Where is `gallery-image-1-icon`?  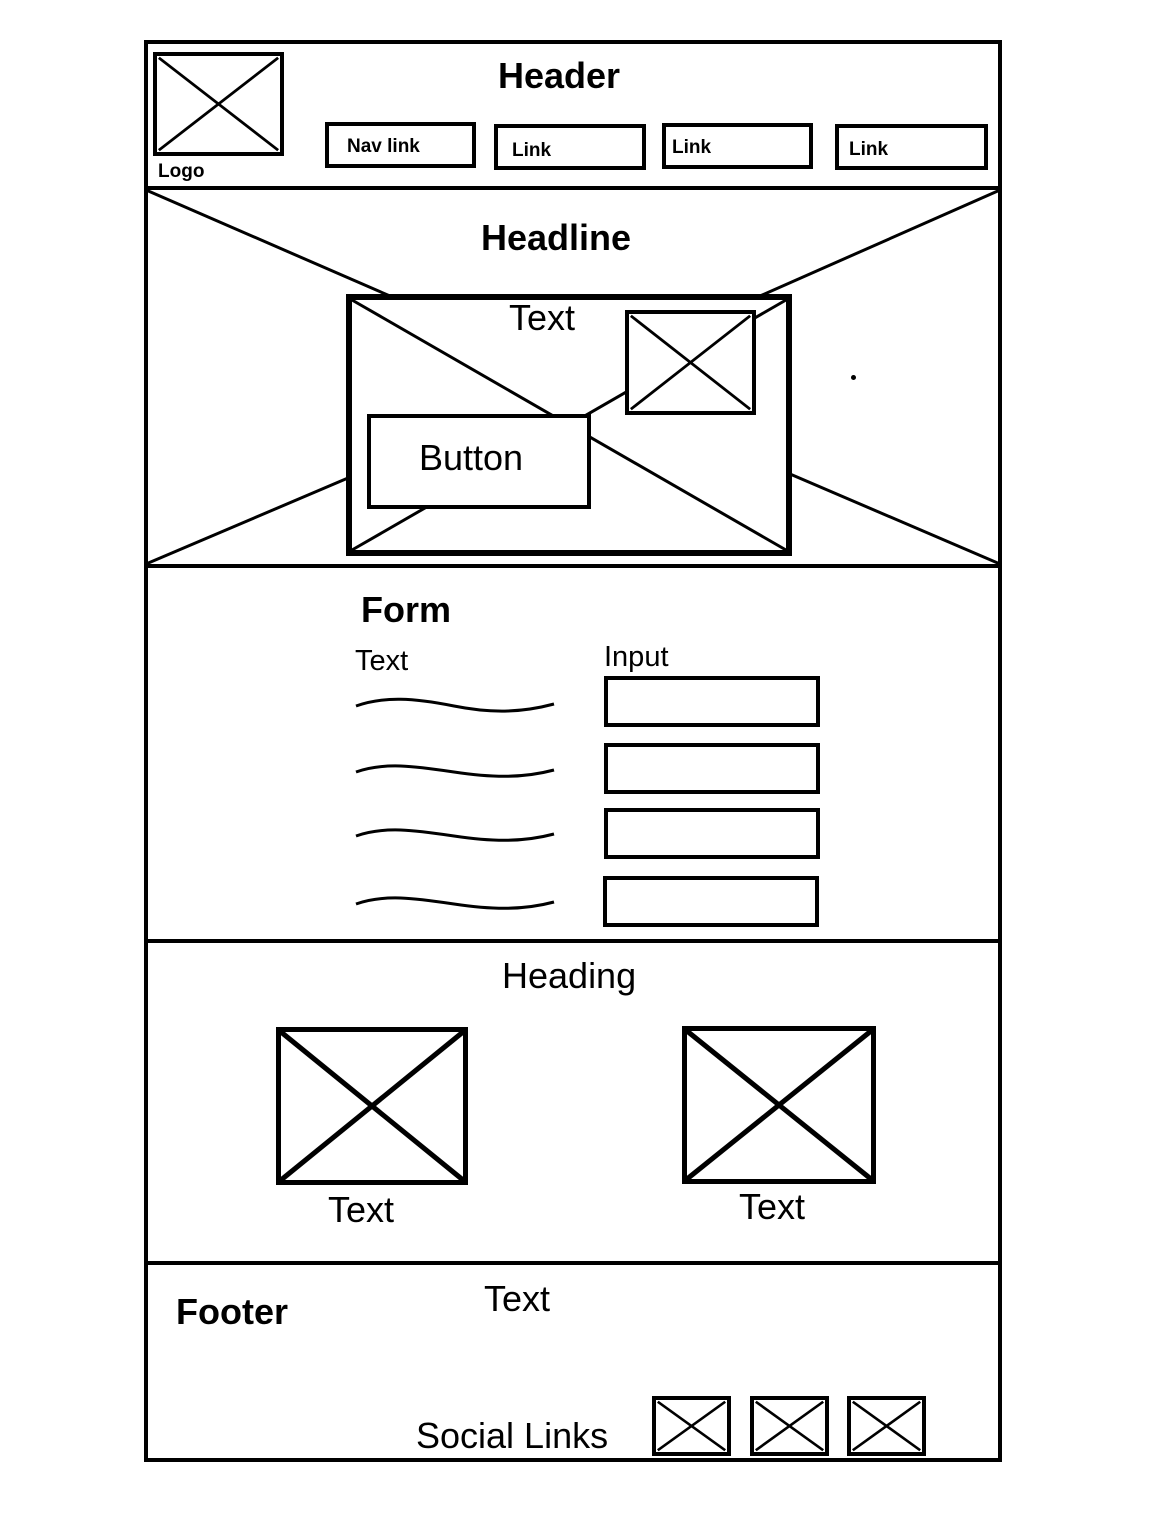
gallery-image-1-icon is located at coordinates (372, 1106).